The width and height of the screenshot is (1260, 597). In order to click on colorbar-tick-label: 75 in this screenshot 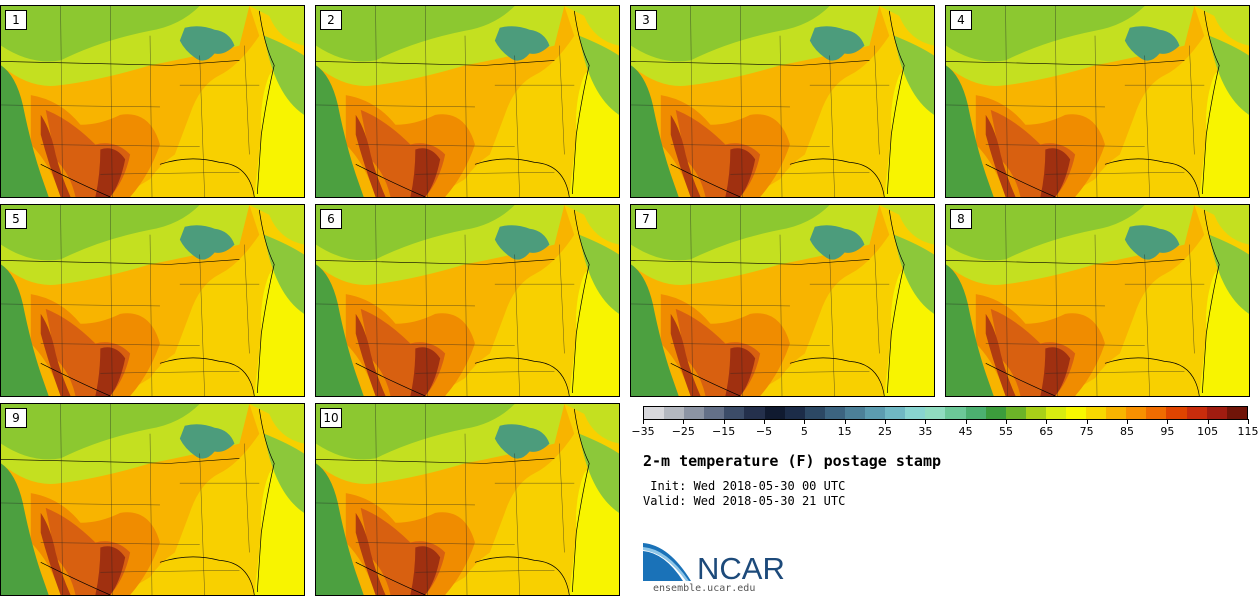, I will do `click(1086, 431)`.